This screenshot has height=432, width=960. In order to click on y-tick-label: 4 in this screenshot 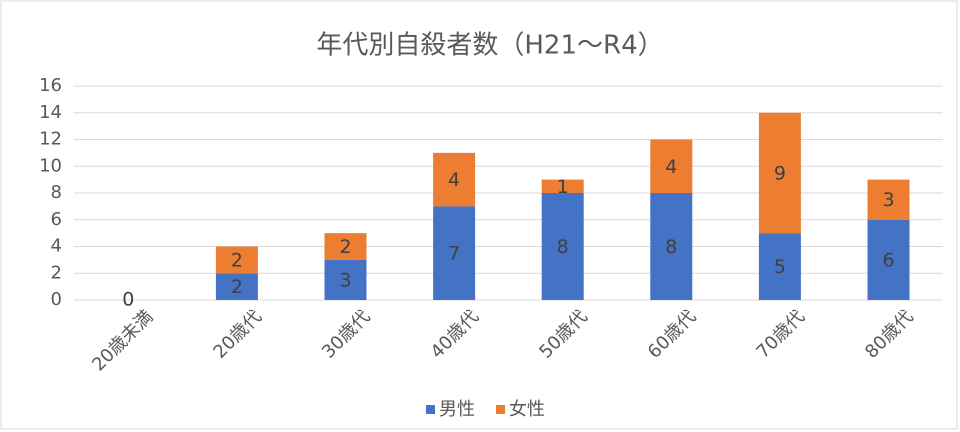, I will do `click(56, 246)`.